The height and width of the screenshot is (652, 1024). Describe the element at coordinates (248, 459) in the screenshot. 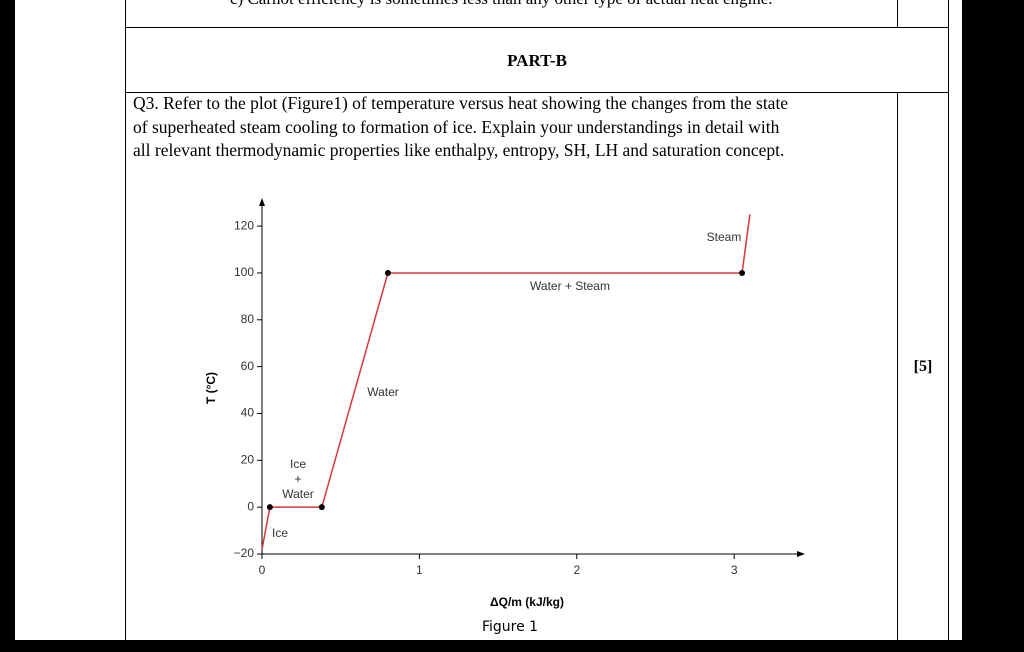

I see `y-tick-label: 20` at that location.